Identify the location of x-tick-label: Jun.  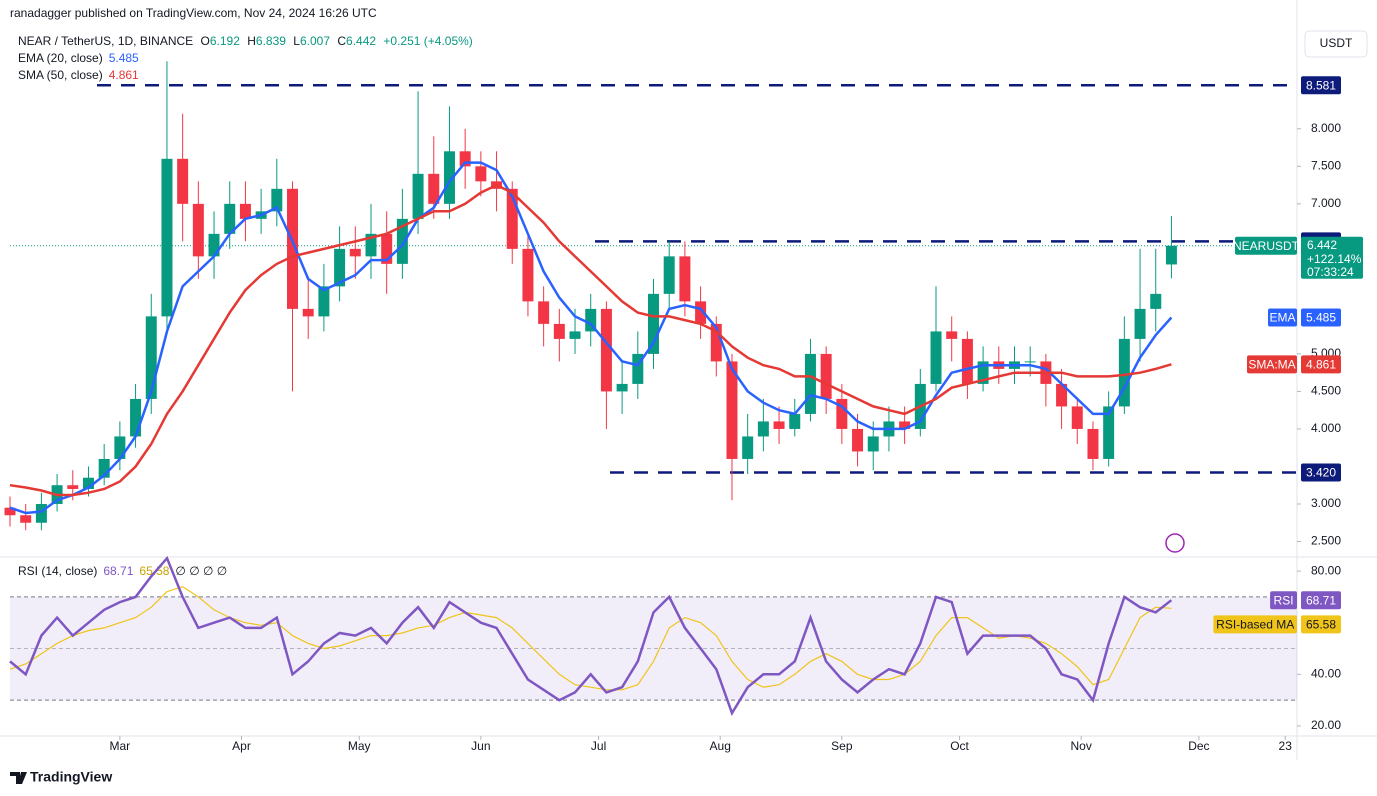
(480, 746).